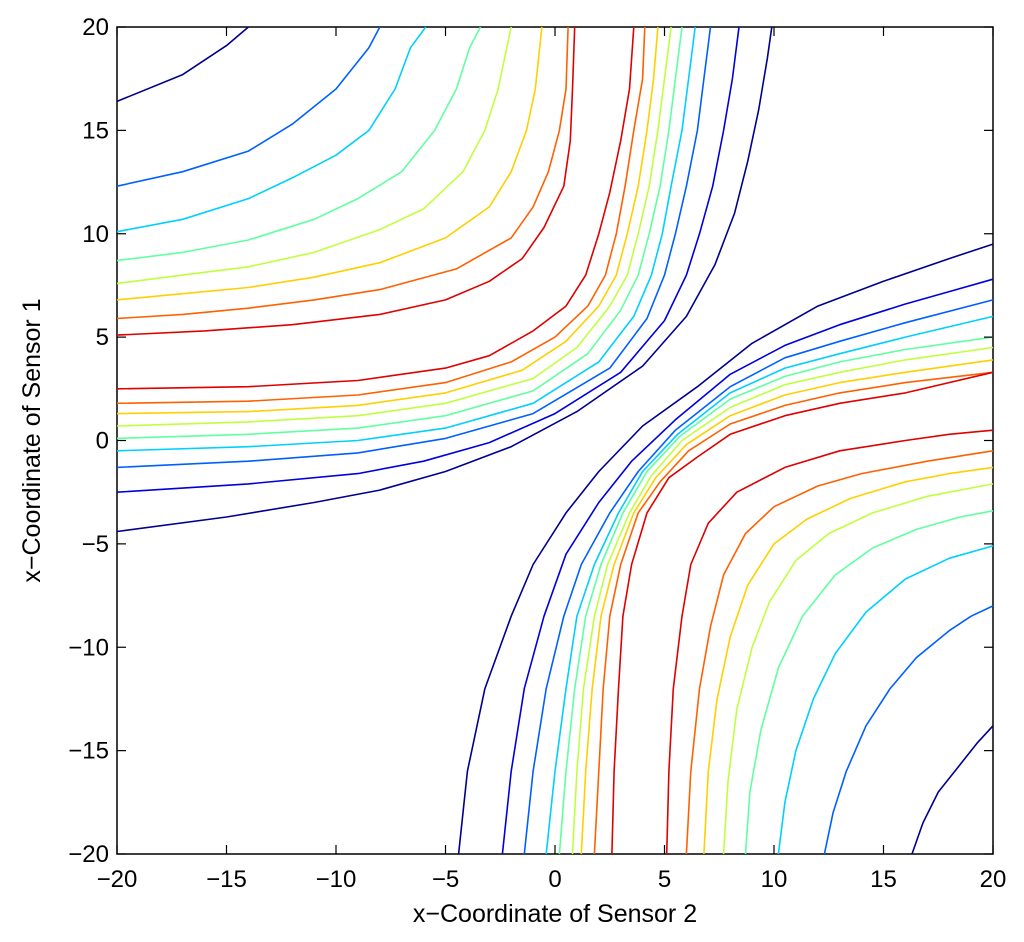 Image resolution: width=1024 pixels, height=942 pixels. Describe the element at coordinates (88, 647) in the screenshot. I see `y-tick-label: −10` at that location.